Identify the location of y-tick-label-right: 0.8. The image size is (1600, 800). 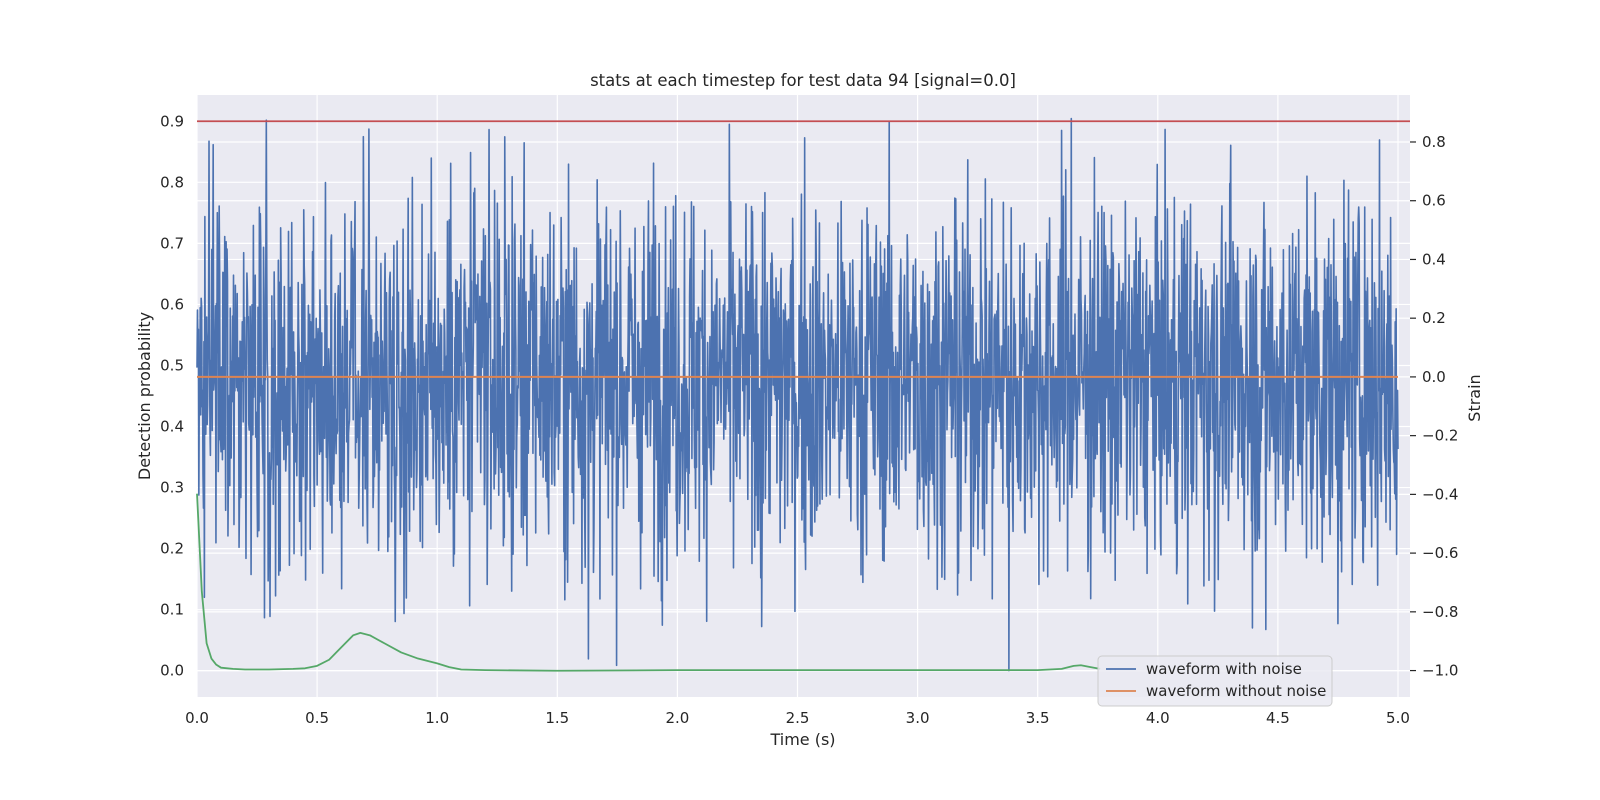
(1434, 142).